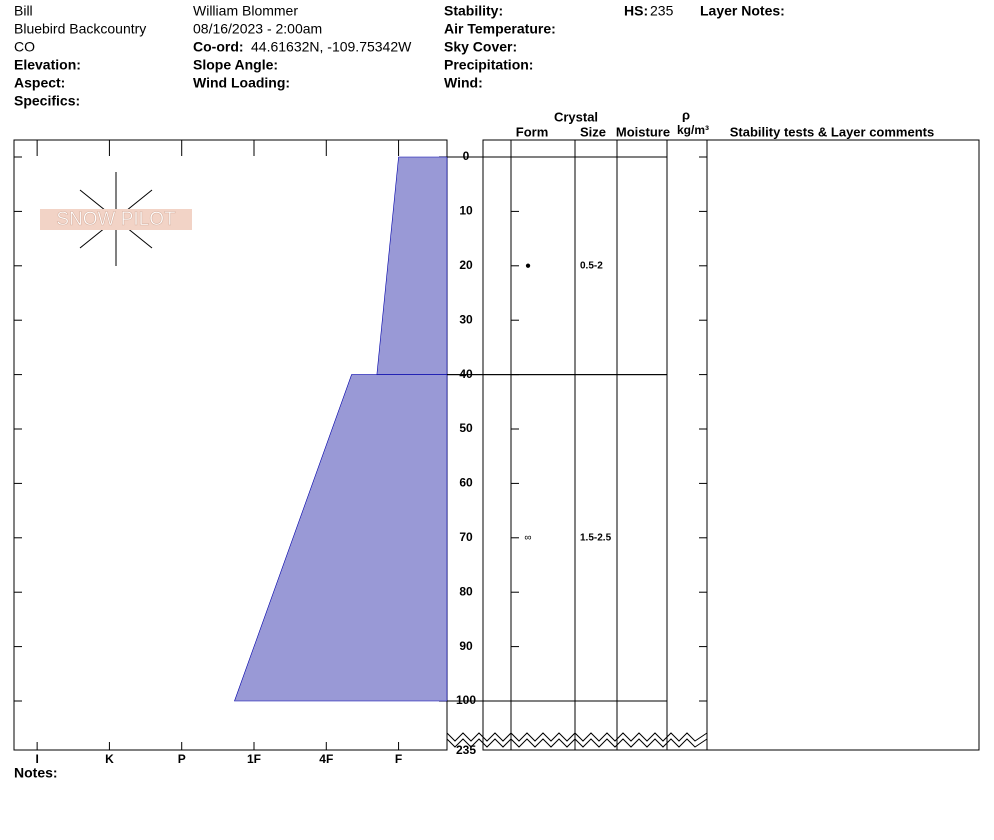  What do you see at coordinates (109, 759) in the screenshot?
I see `x-tick-label: K` at bounding box center [109, 759].